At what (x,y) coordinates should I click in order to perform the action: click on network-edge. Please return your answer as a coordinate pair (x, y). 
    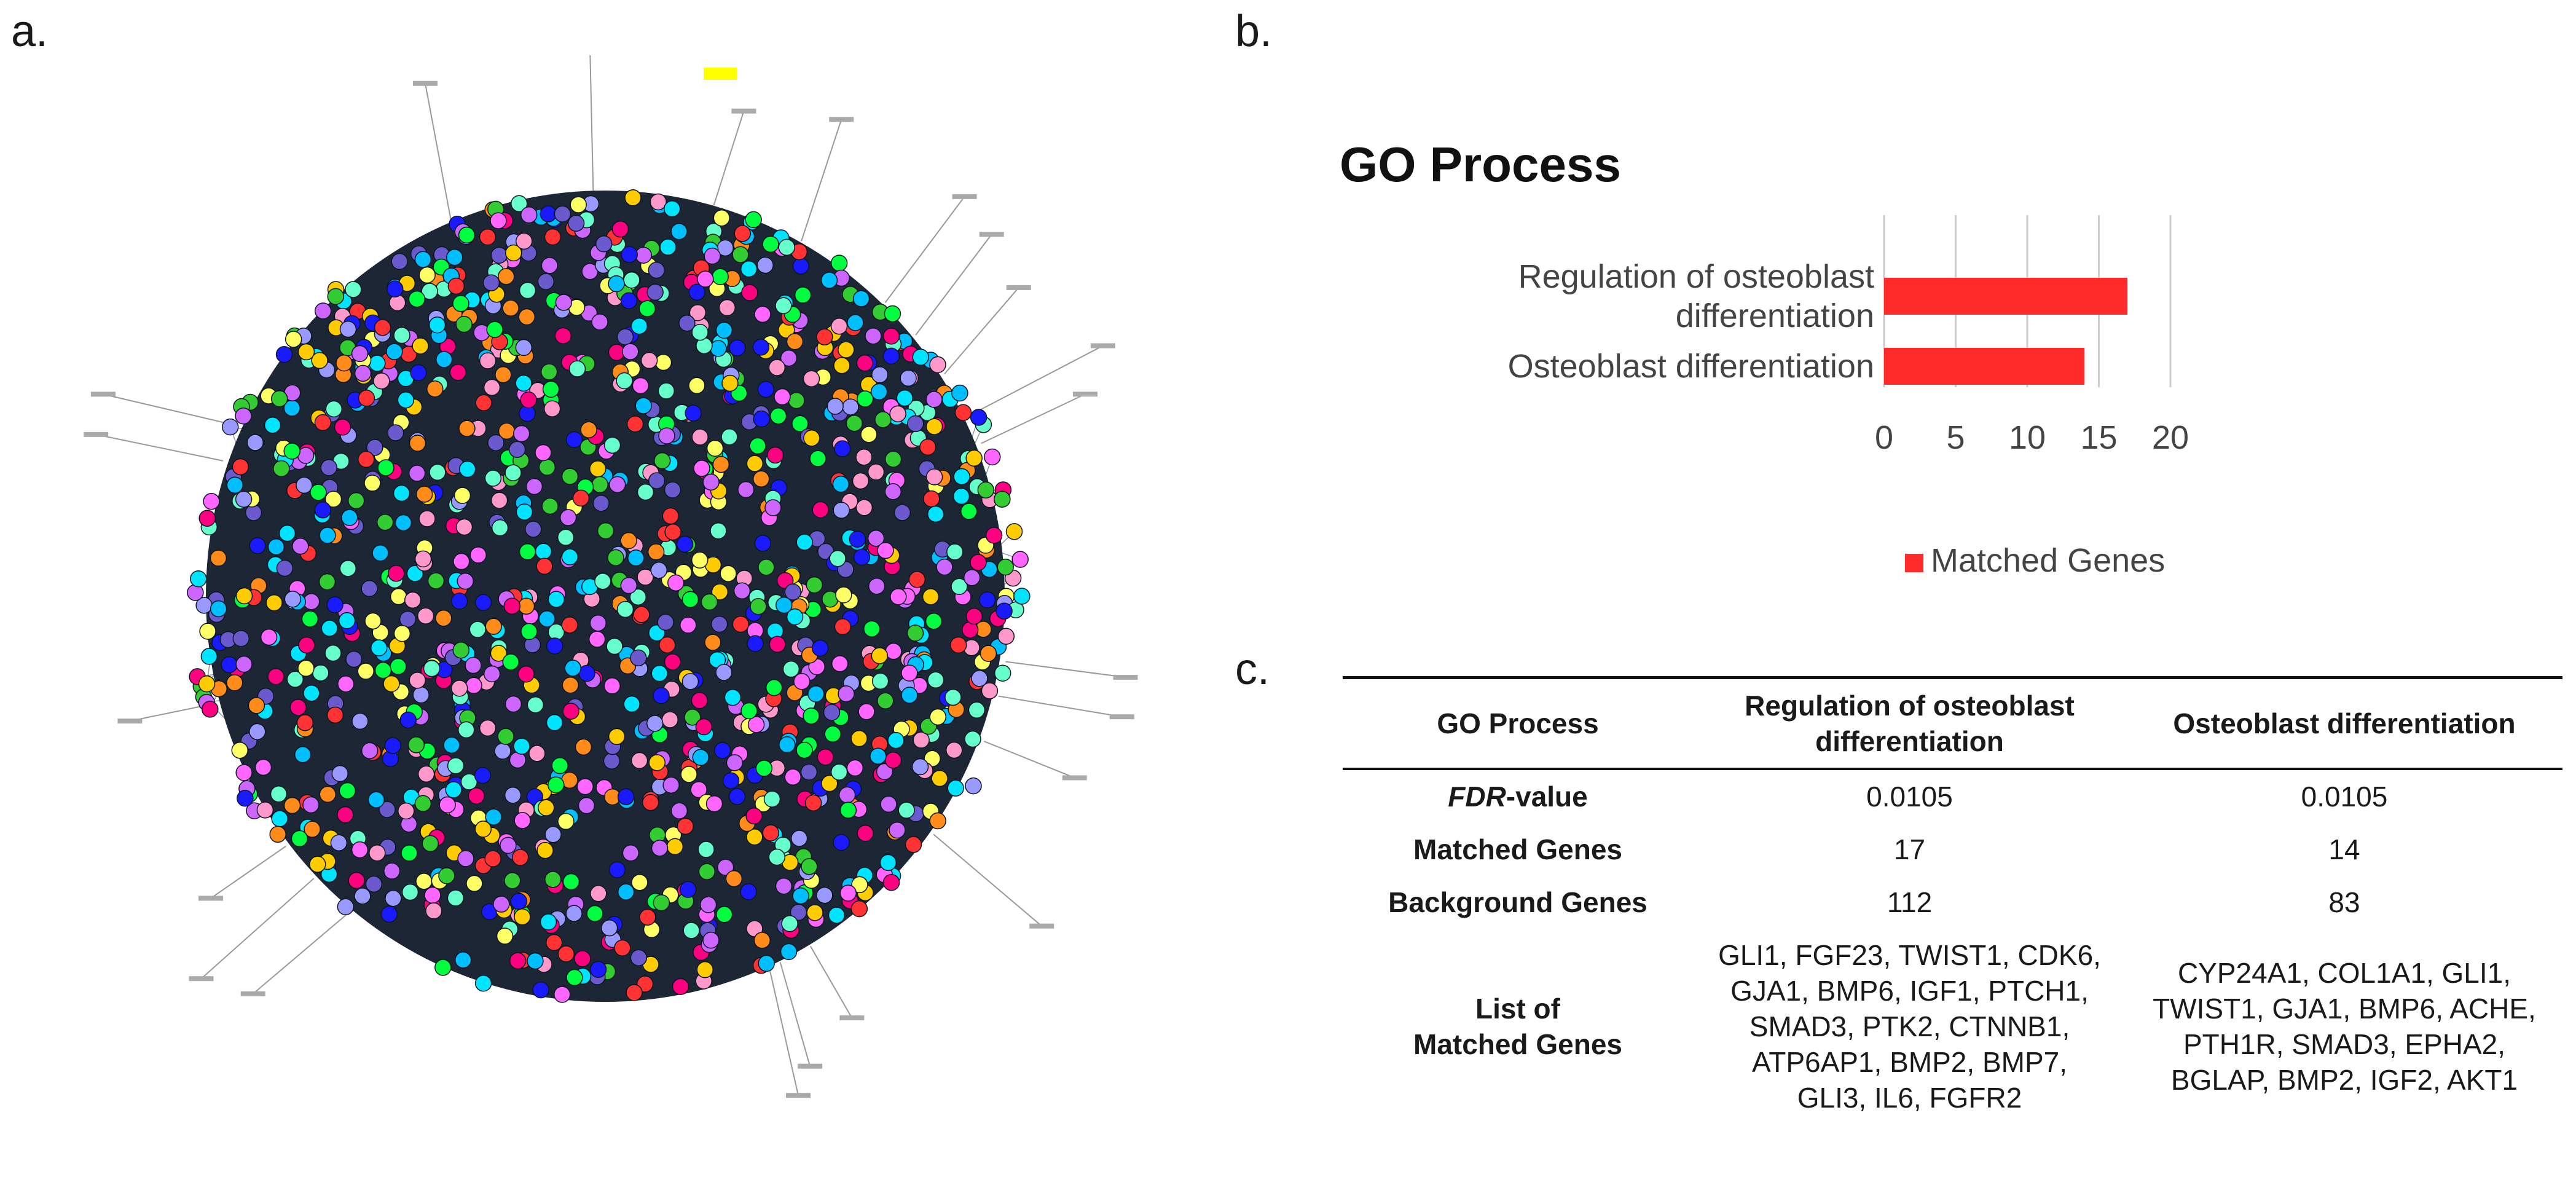
    Looking at the image, I should click on (783, 1031).